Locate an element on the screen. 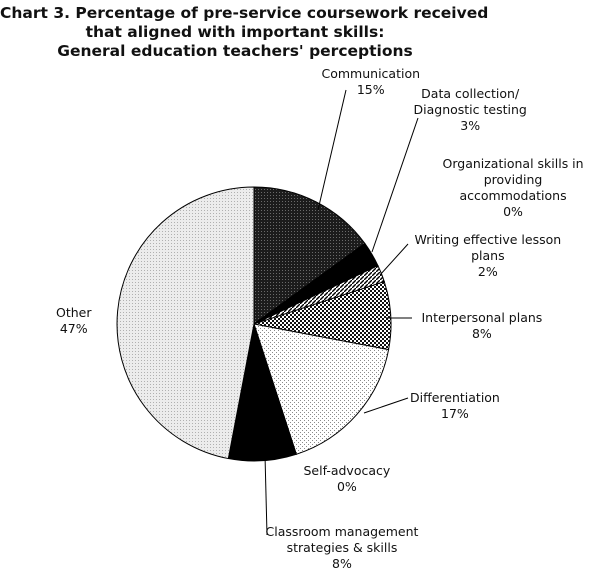  slice-label-text: Data collection/ is located at coordinates (470, 93).